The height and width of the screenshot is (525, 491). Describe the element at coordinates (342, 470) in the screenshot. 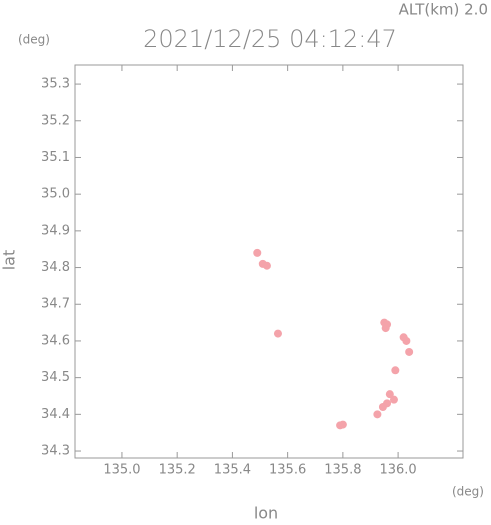

I see `x-tick-label: 135.8` at that location.